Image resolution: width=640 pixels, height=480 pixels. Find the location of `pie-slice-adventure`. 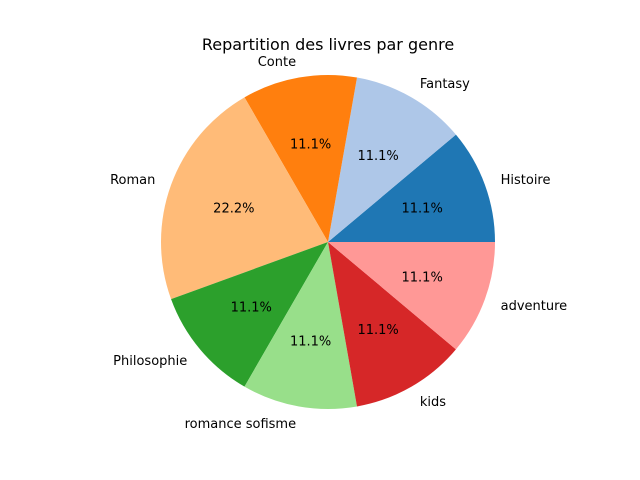

pie-slice-adventure is located at coordinates (411, 296).